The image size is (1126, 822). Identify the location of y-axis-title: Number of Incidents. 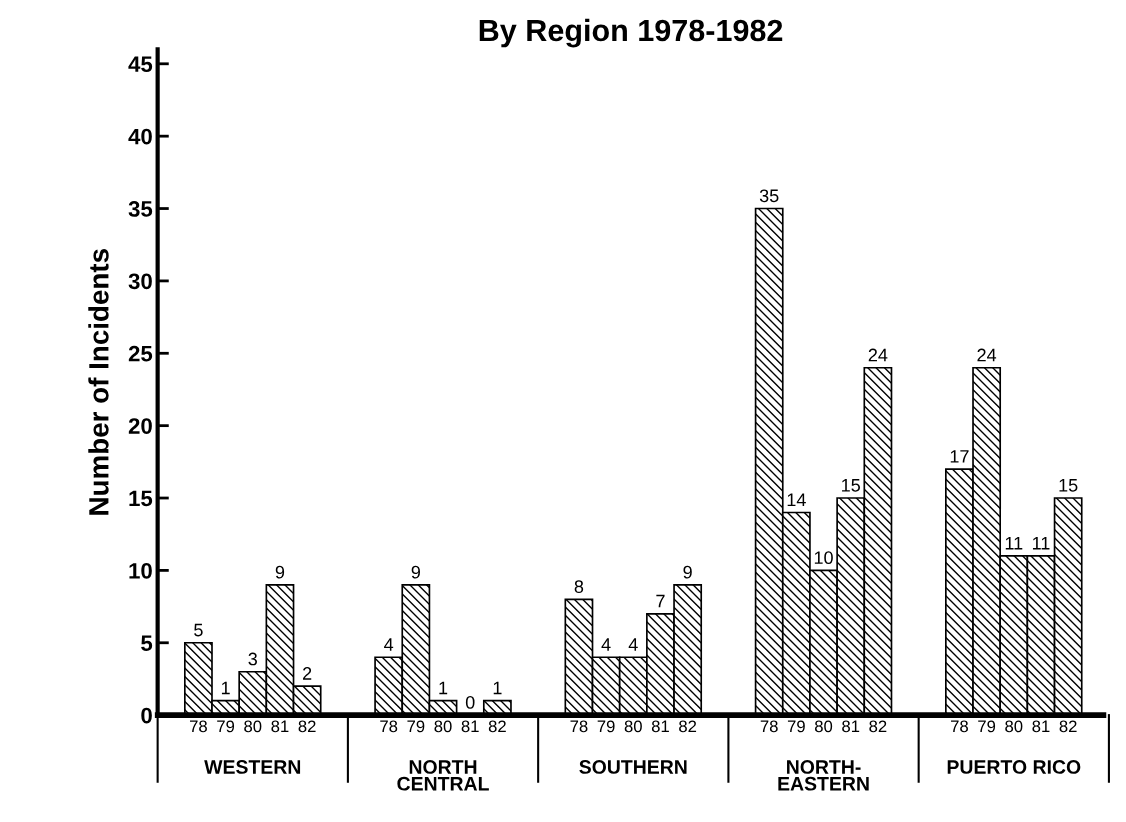
(98, 382).